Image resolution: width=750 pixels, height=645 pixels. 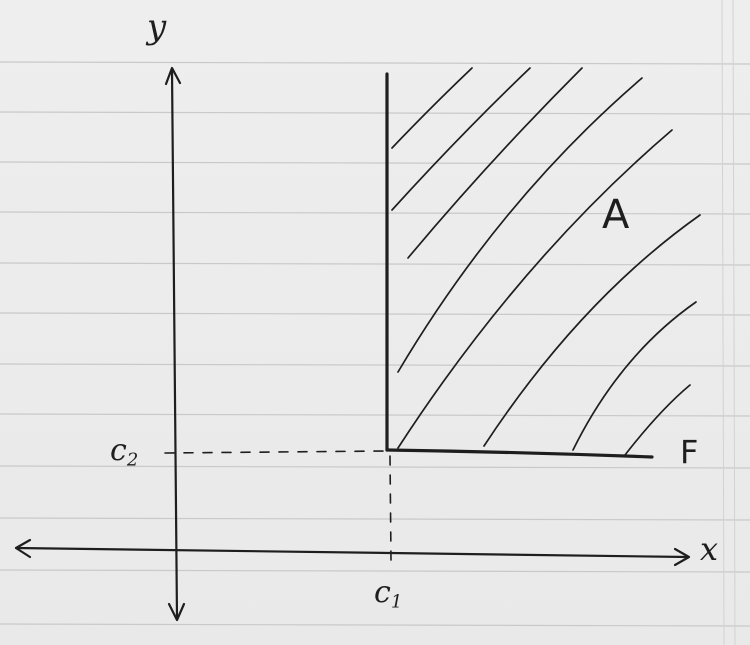 I want to click on c2-subscript: 2, so click(x=132, y=460).